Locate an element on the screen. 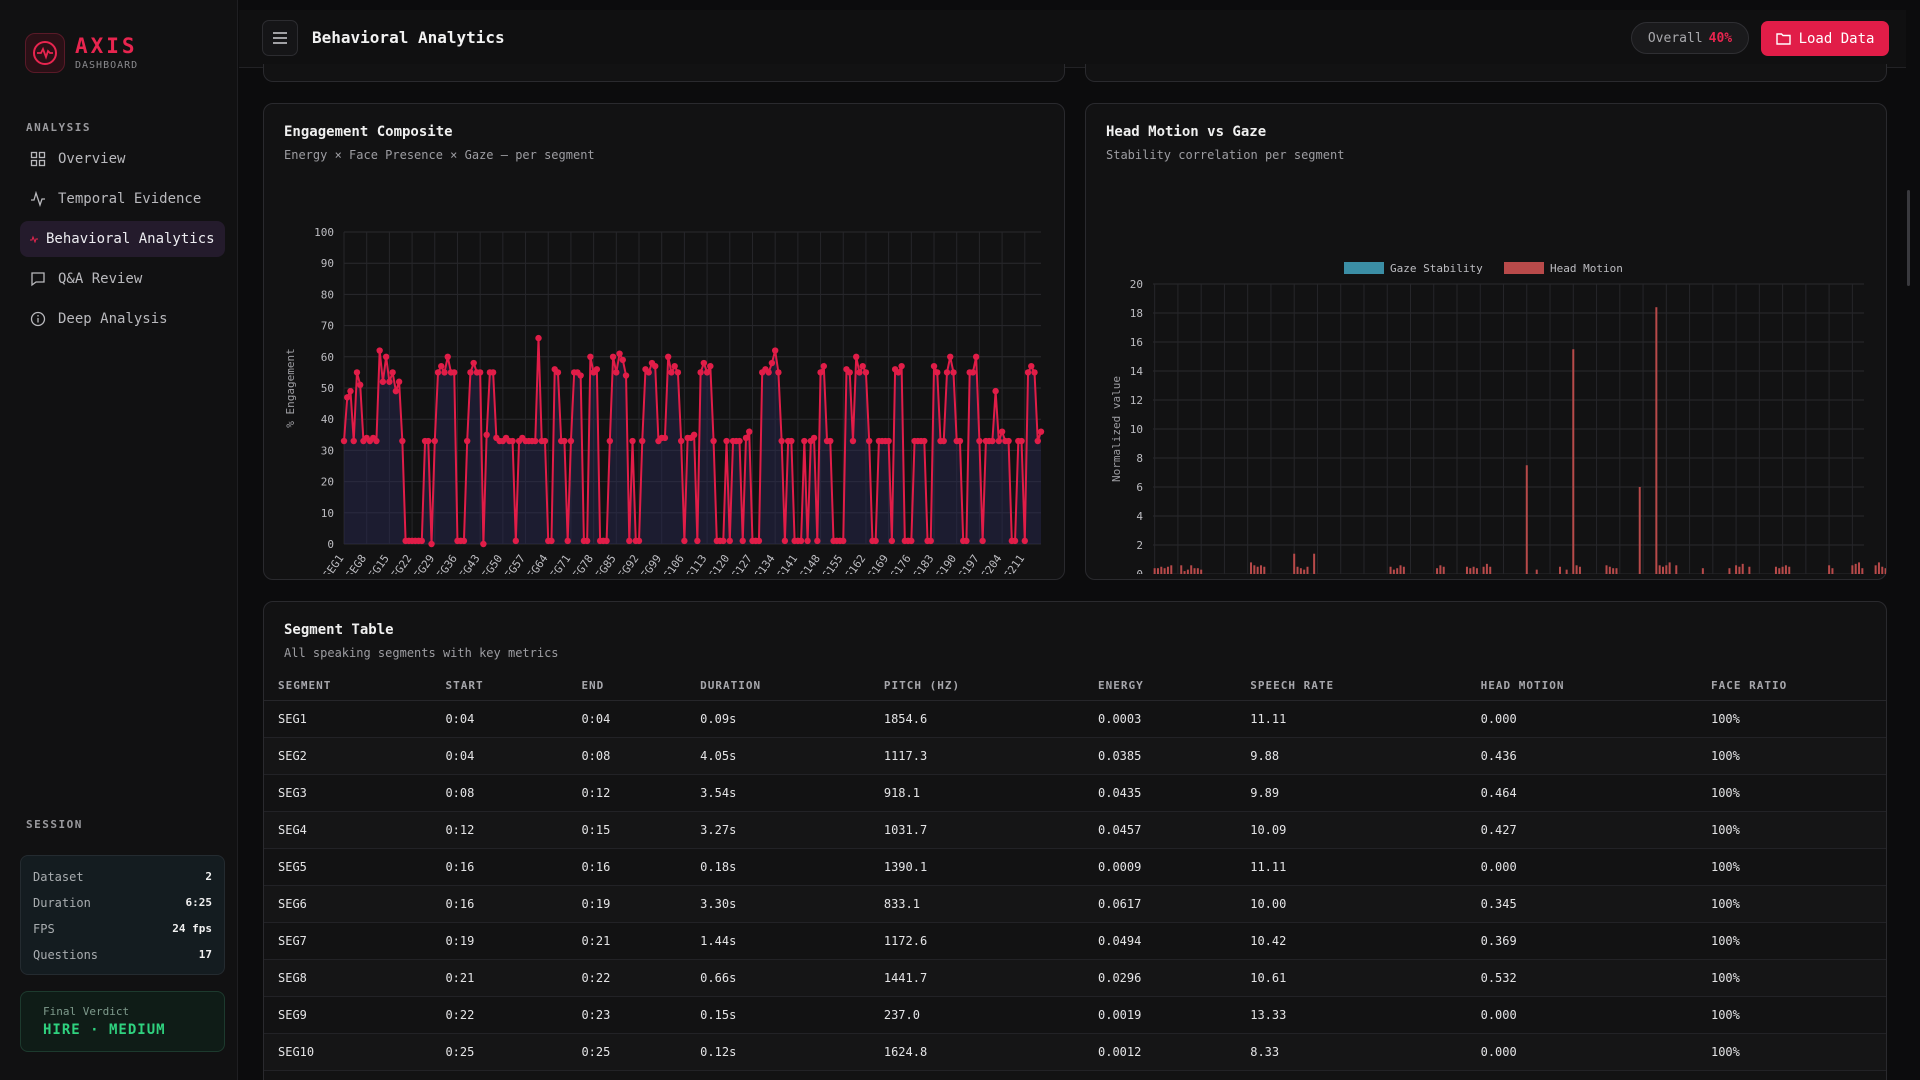 The height and width of the screenshot is (1080, 1920). column-header: SPEECH RATE is located at coordinates (1351, 686).